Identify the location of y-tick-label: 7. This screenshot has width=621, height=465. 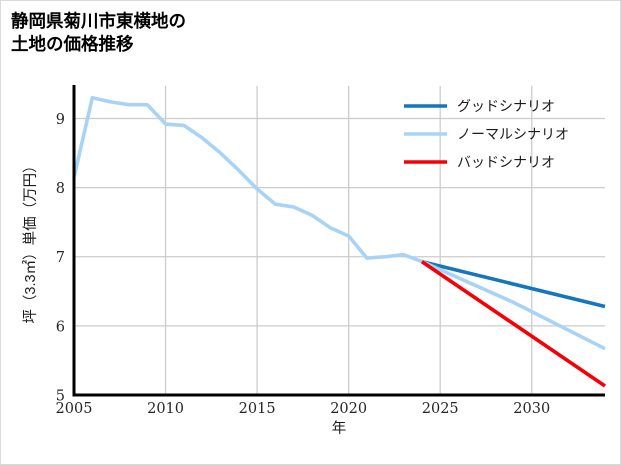
(60, 258).